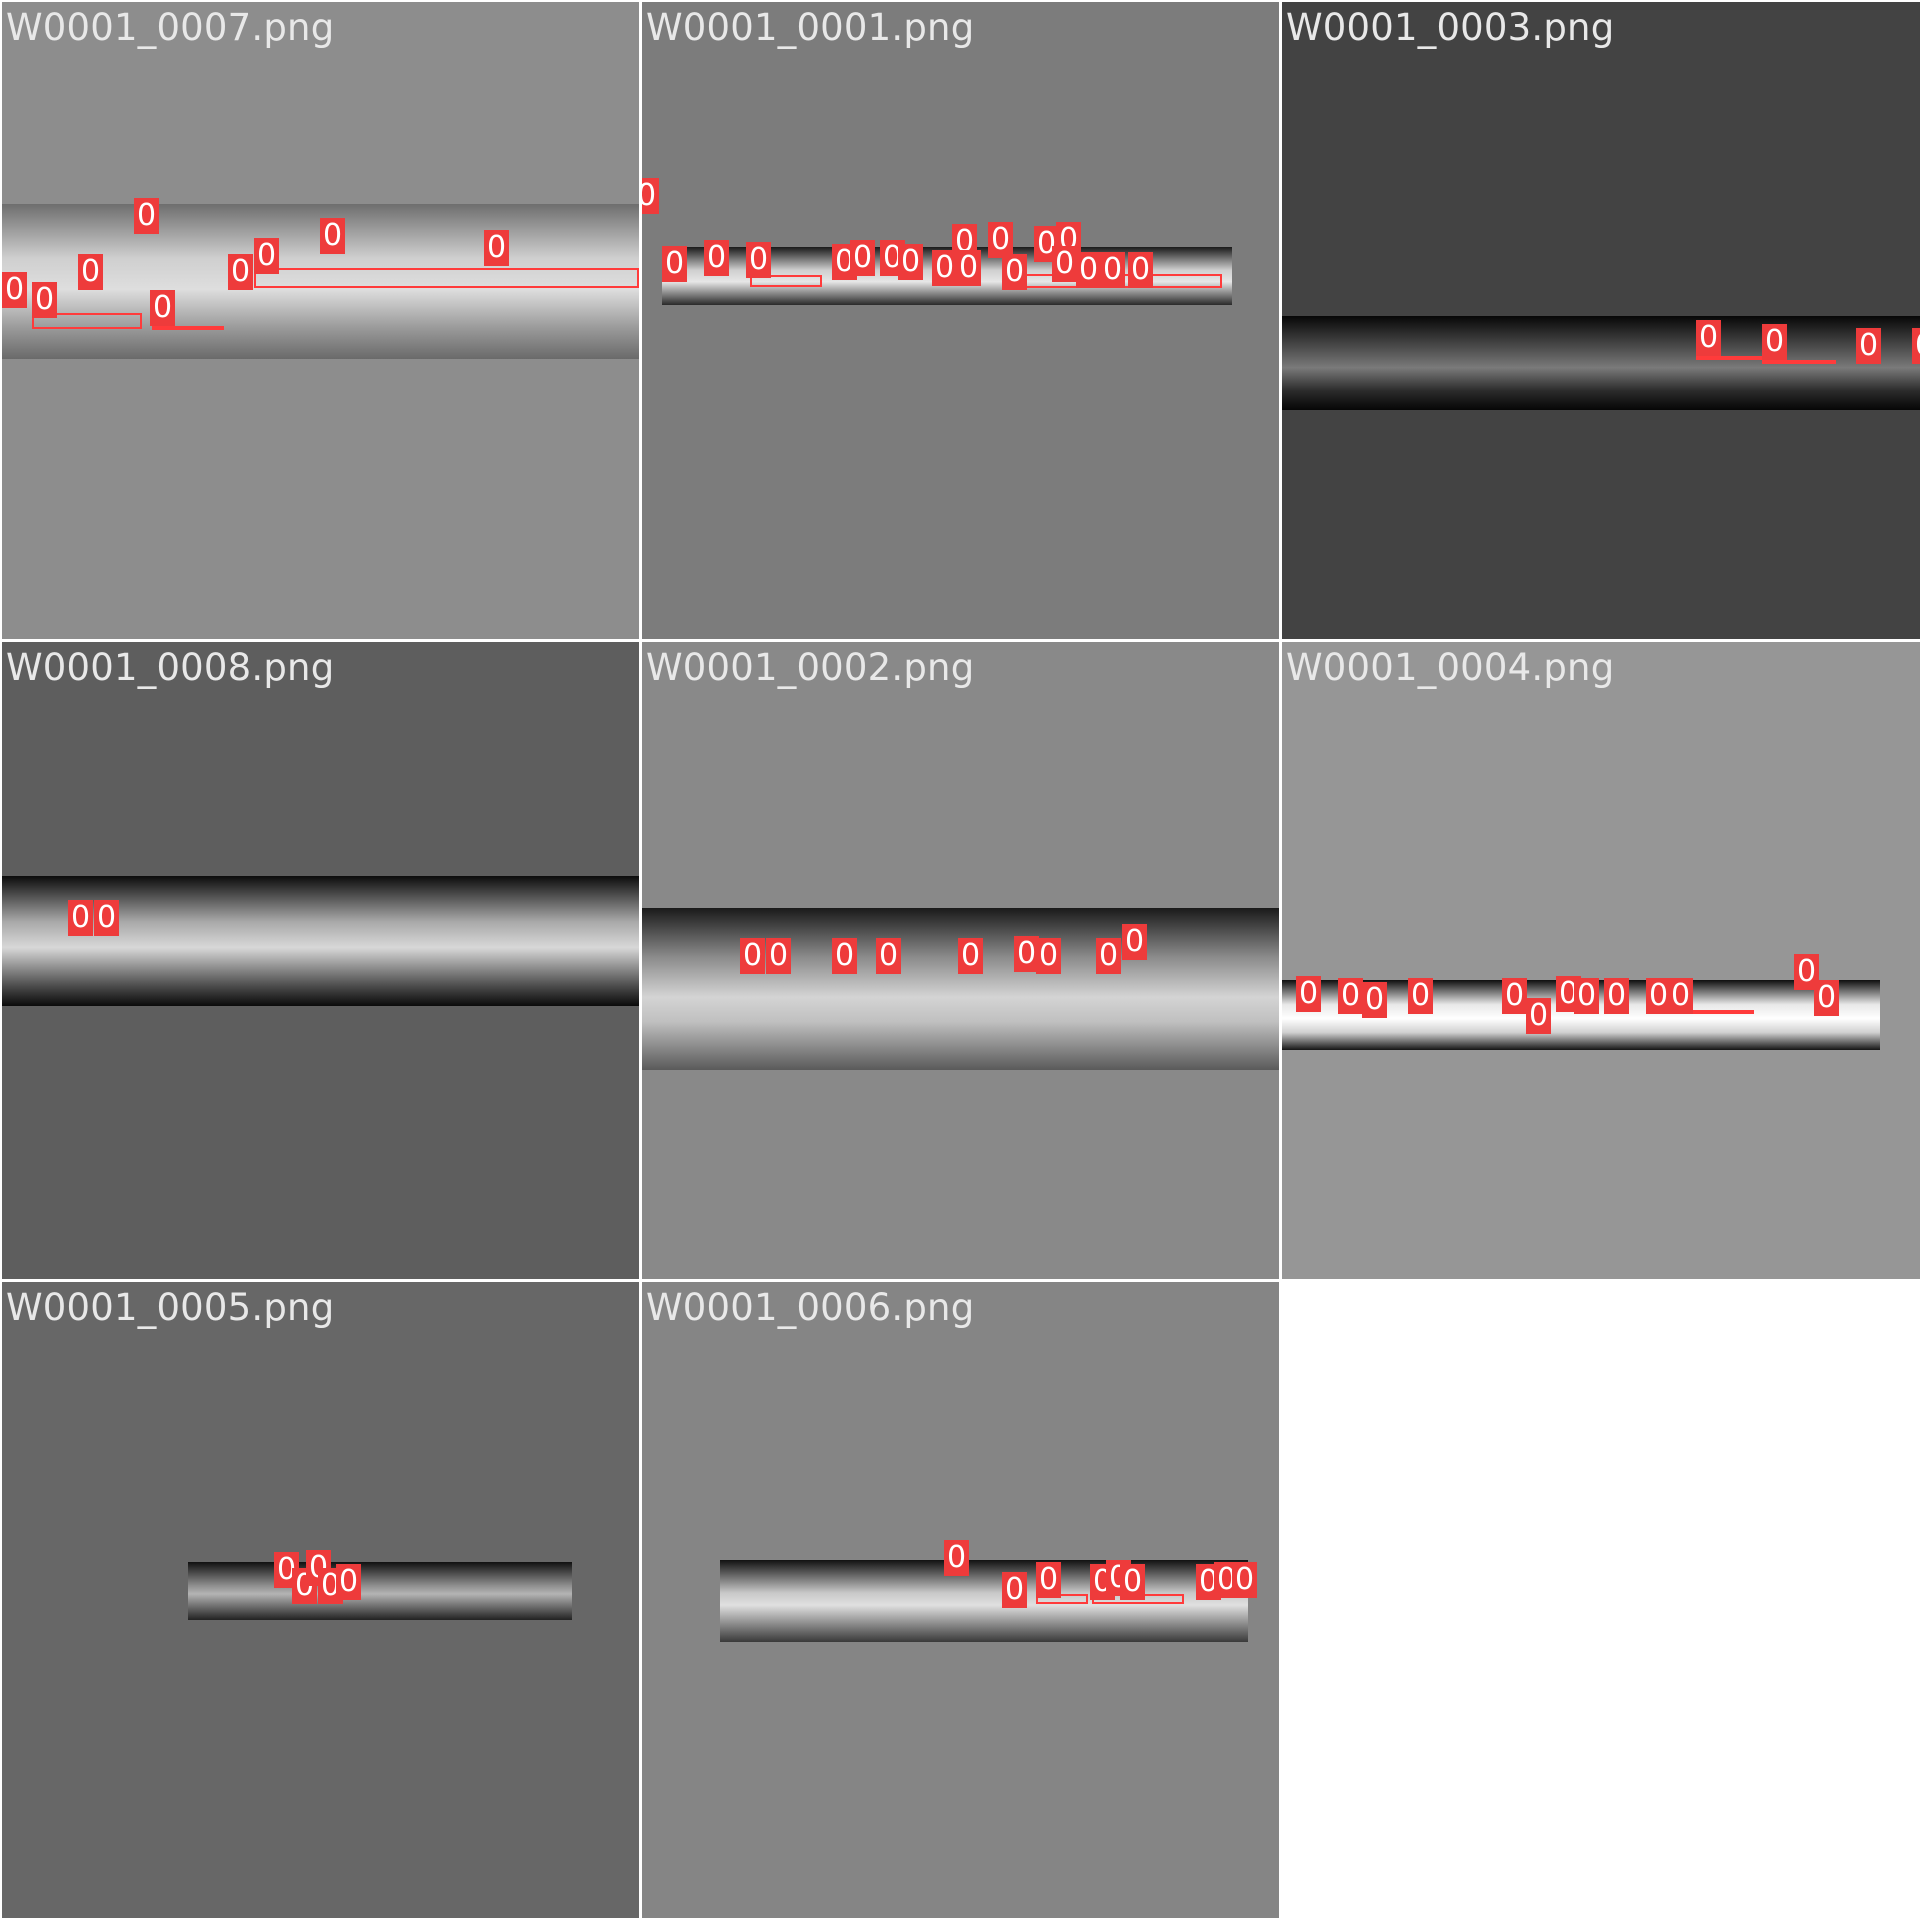 The height and width of the screenshot is (1920, 1920). I want to click on image-filename: W0001_0003.png, so click(1450, 27).